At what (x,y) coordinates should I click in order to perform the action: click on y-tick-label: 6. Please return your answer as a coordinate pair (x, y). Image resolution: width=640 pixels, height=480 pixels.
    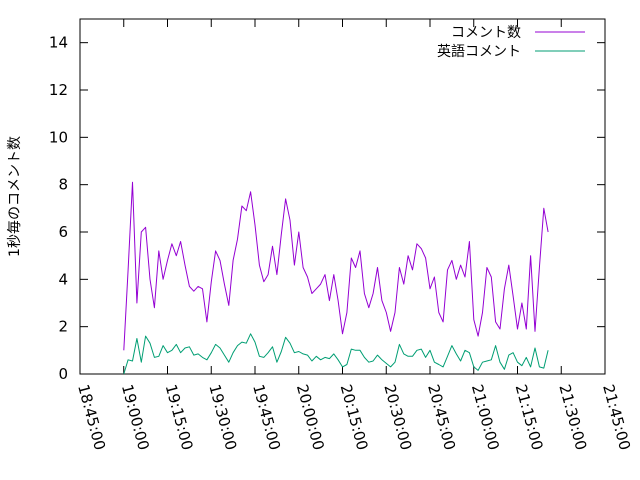
    Looking at the image, I should click on (63, 232).